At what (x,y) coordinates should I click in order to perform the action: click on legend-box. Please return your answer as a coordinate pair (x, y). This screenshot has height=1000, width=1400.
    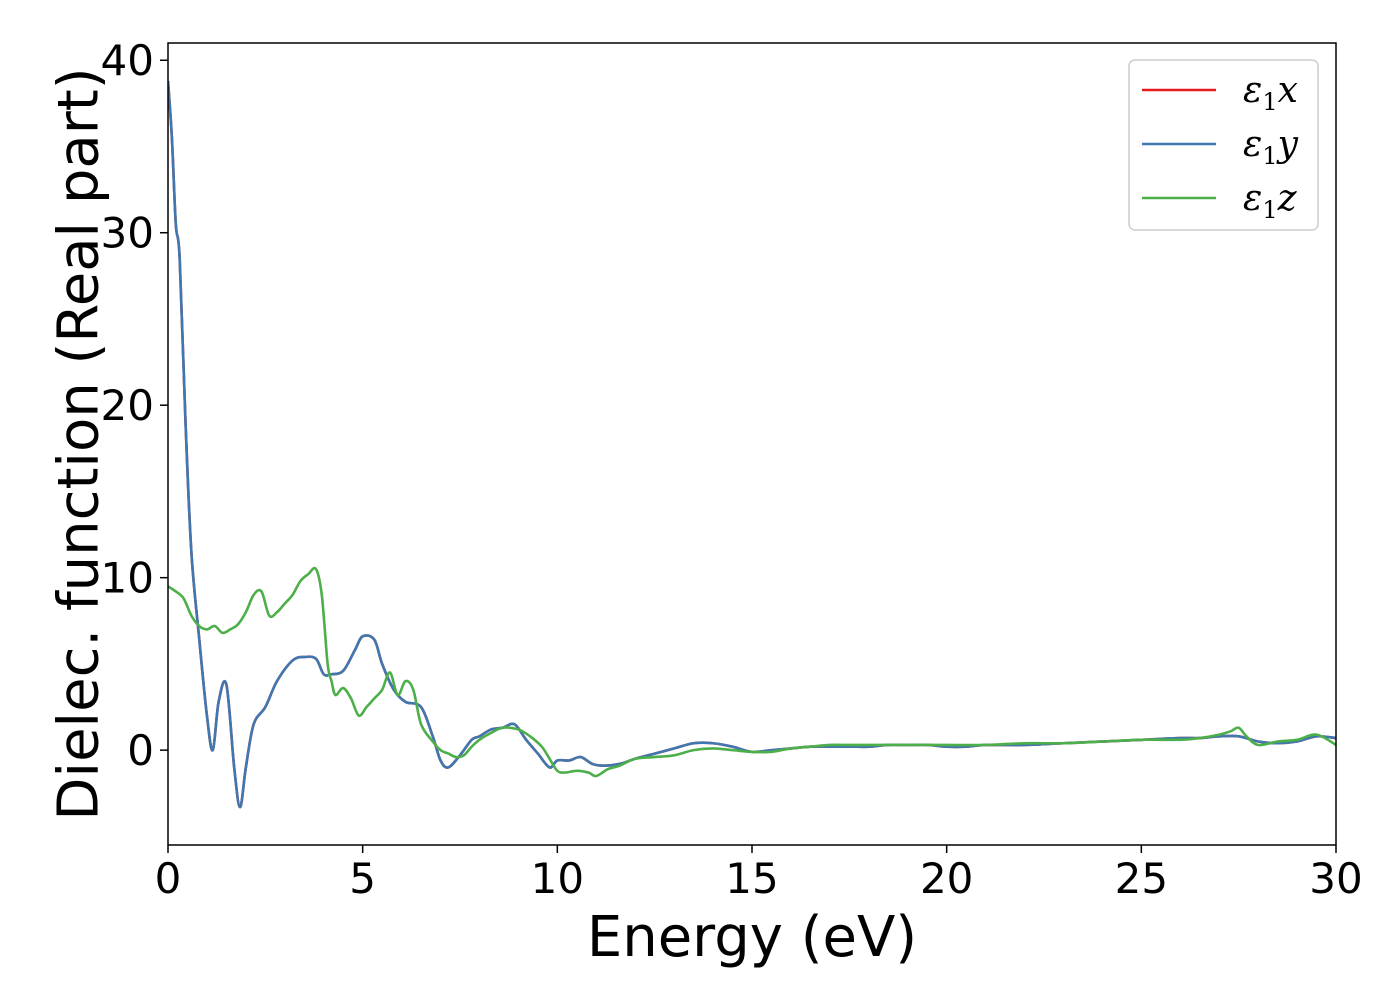
    Looking at the image, I should click on (1223, 145).